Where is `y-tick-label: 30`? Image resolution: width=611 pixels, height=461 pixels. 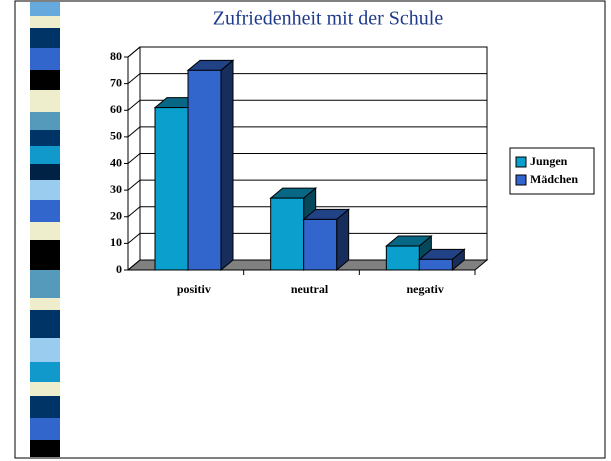 y-tick-label: 30 is located at coordinates (116, 189).